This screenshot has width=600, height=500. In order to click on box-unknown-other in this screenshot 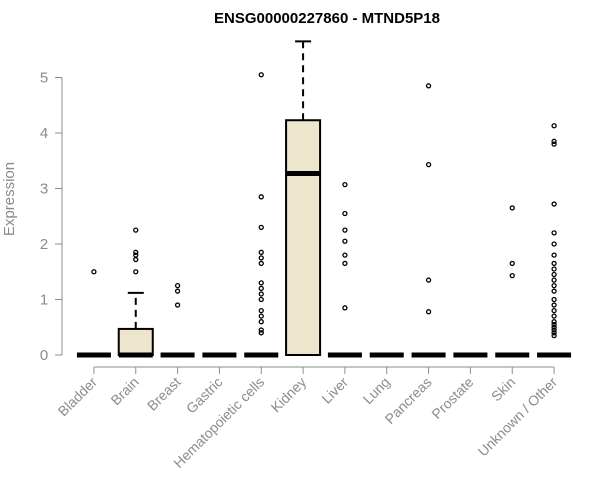, I will do `click(554, 240)`.